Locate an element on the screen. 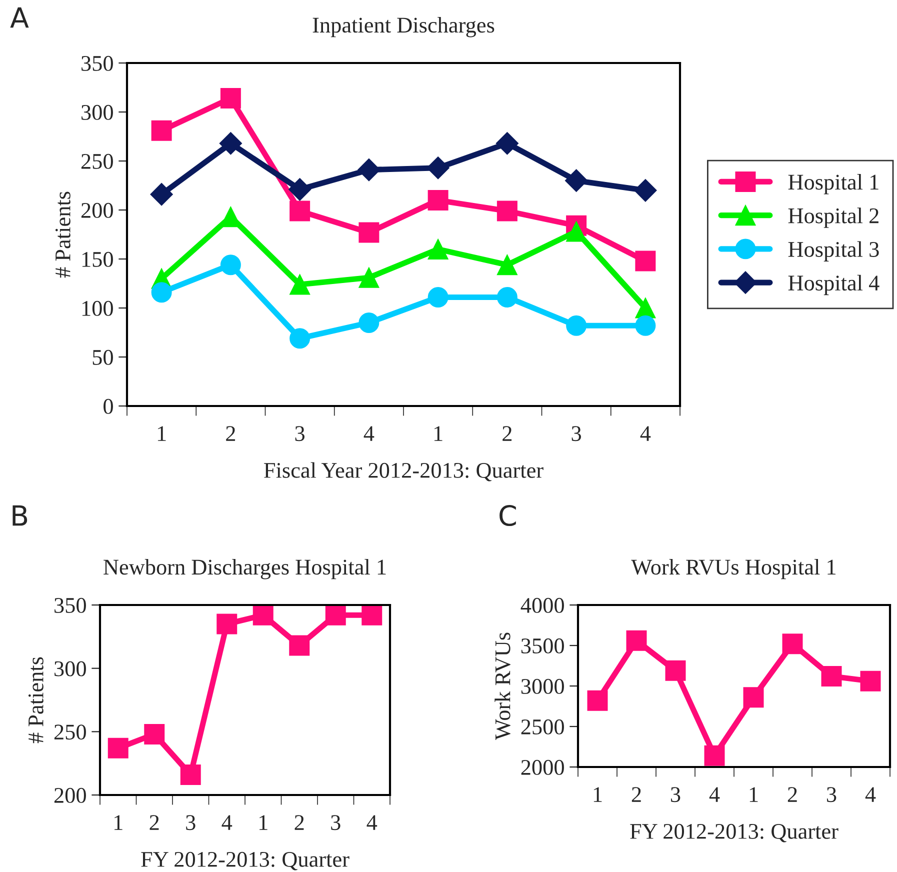 The height and width of the screenshot is (872, 897). y-tick-label: 3000 is located at coordinates (542, 686).